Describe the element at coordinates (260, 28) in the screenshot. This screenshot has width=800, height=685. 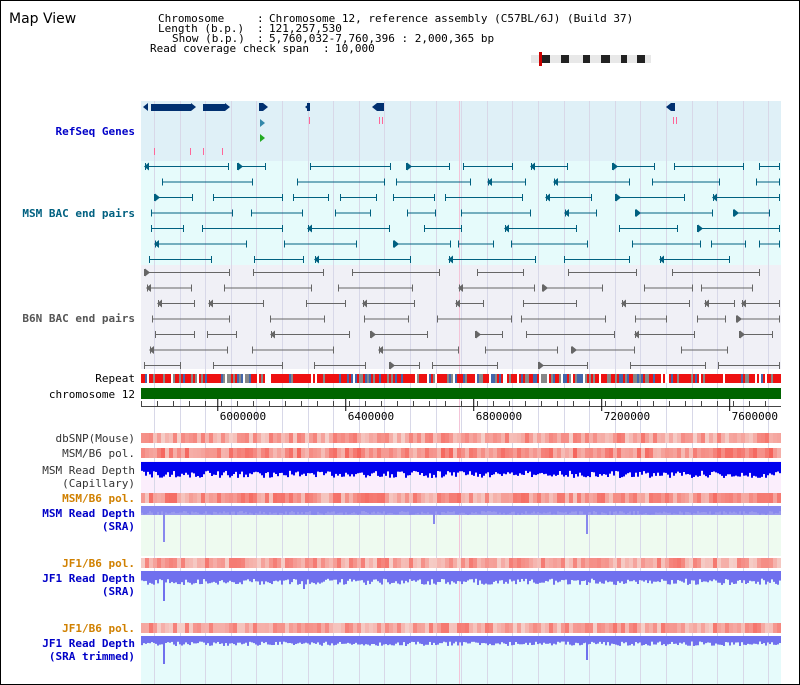
I see `length-colon: :` at that location.